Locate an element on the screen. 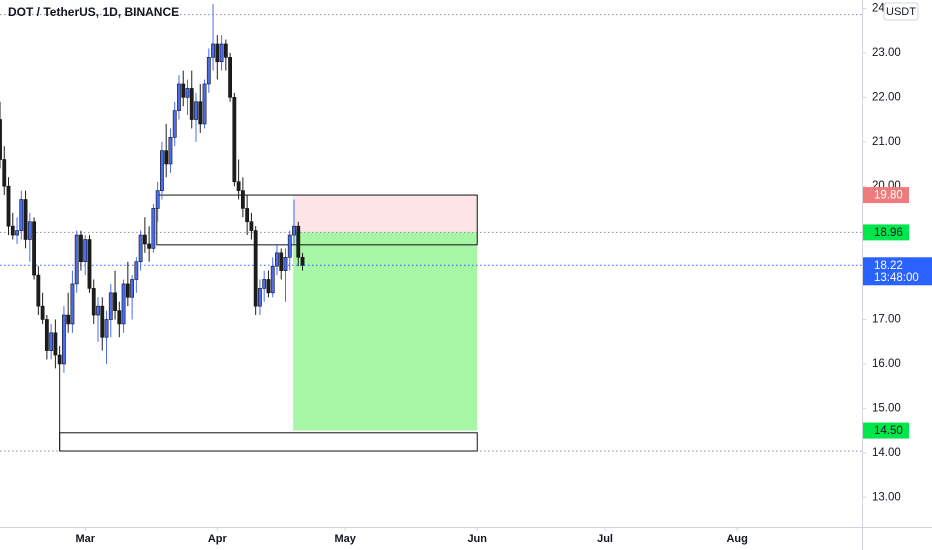 This screenshot has height=550, width=932. x-tick-label: May is located at coordinates (345, 539).